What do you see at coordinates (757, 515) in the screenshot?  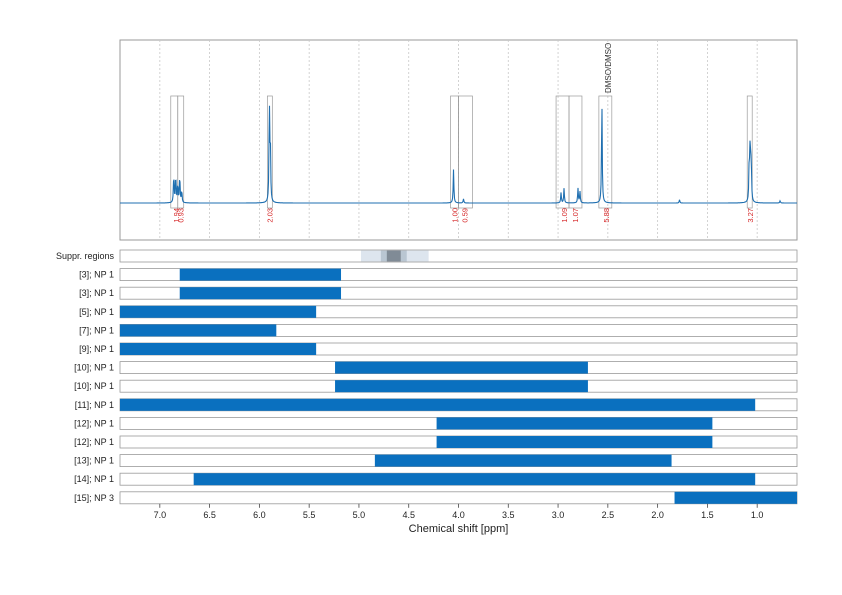 I see `x-tick-label-12: 1.0` at bounding box center [757, 515].